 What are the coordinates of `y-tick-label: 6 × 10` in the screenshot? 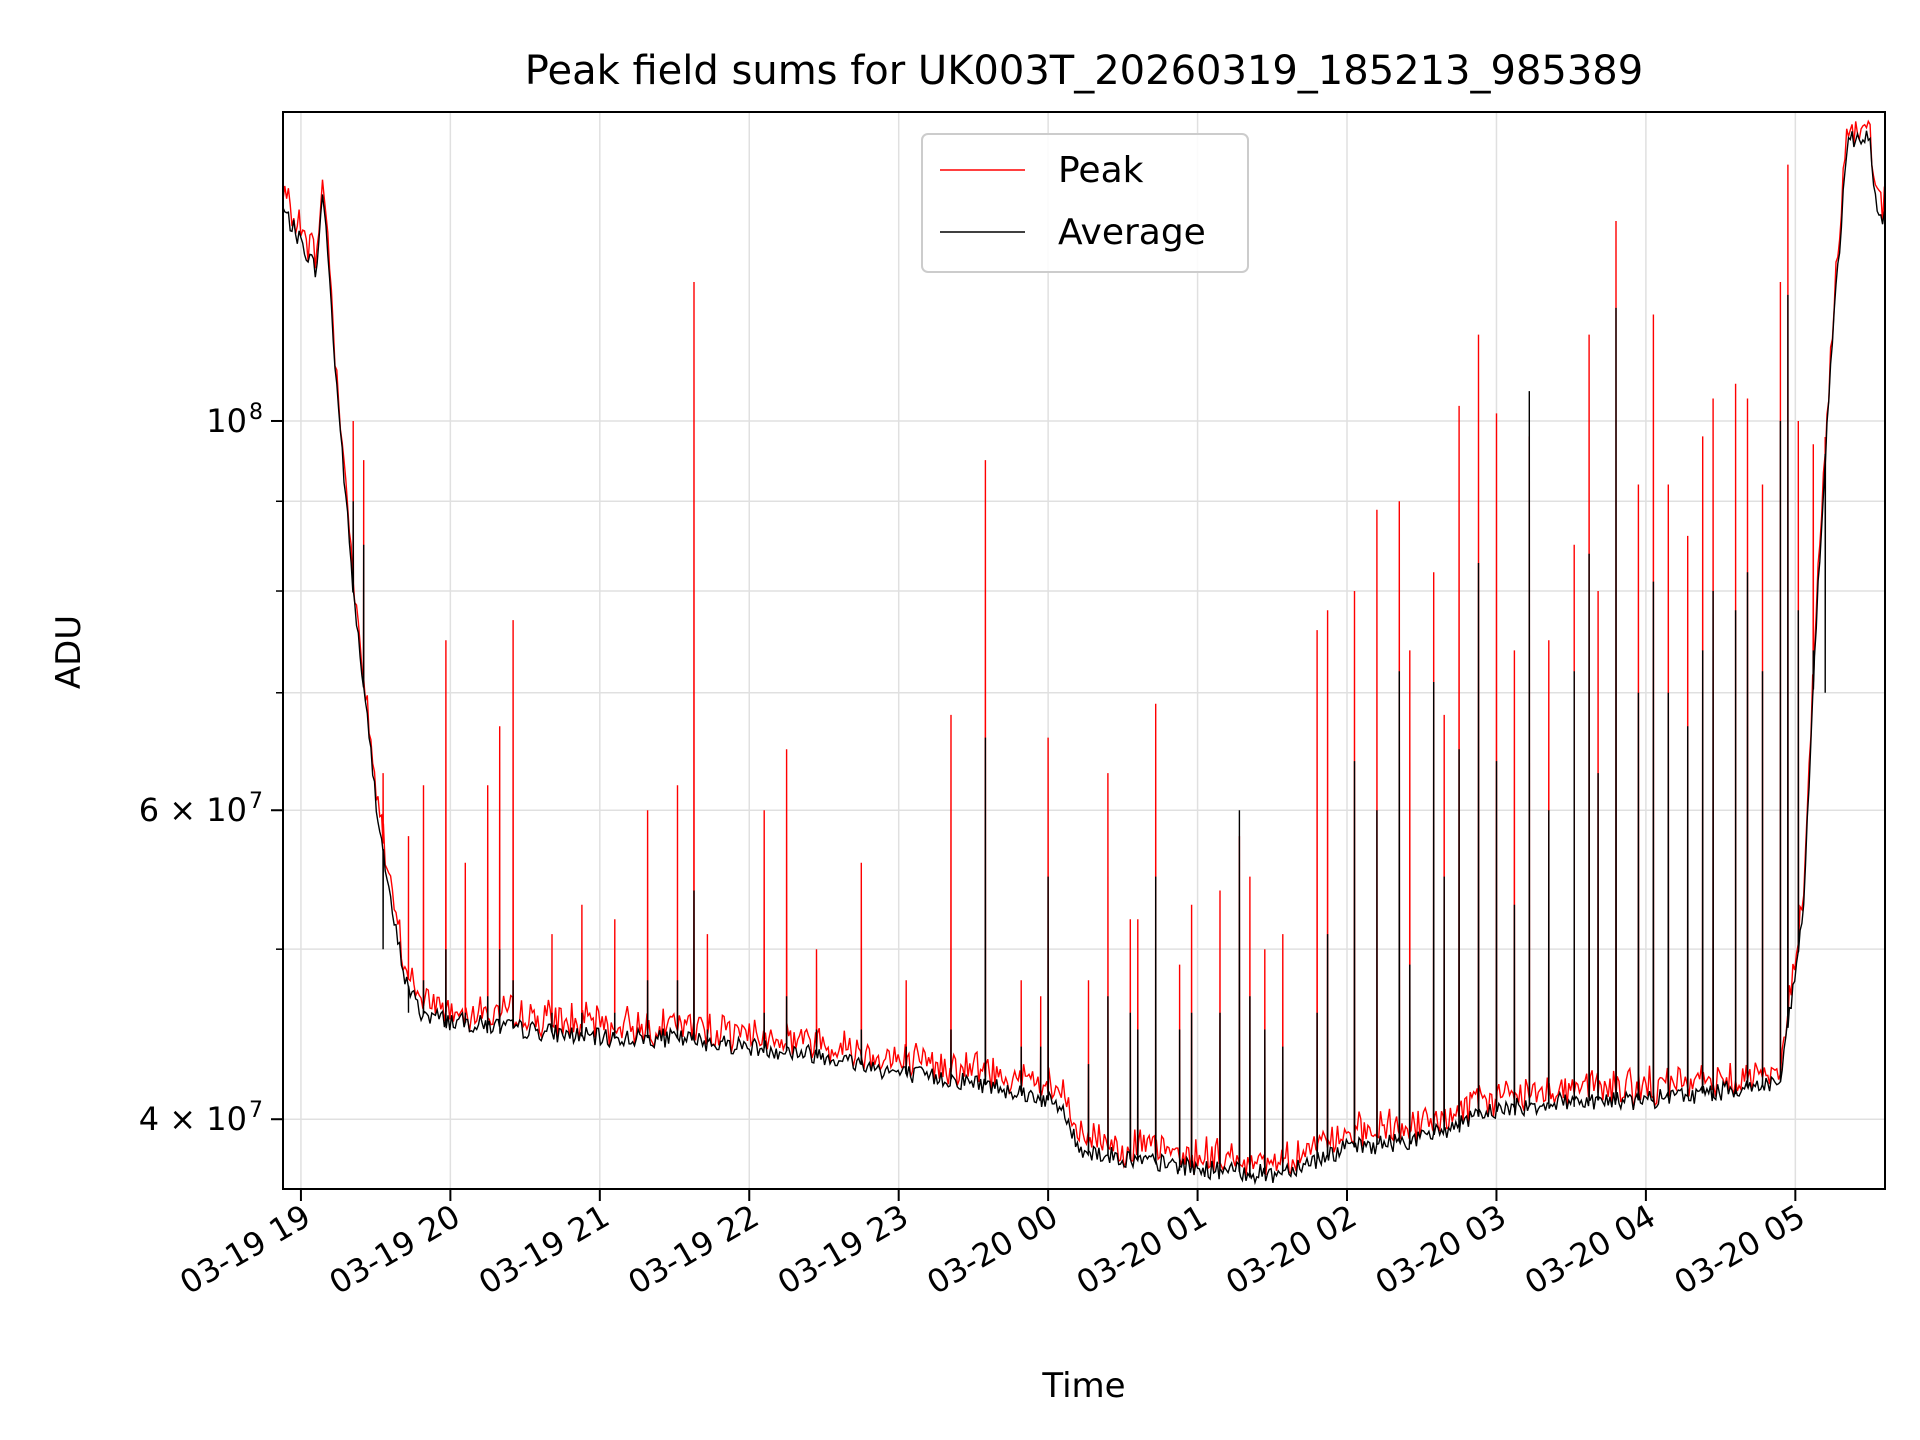 It's located at (193, 810).